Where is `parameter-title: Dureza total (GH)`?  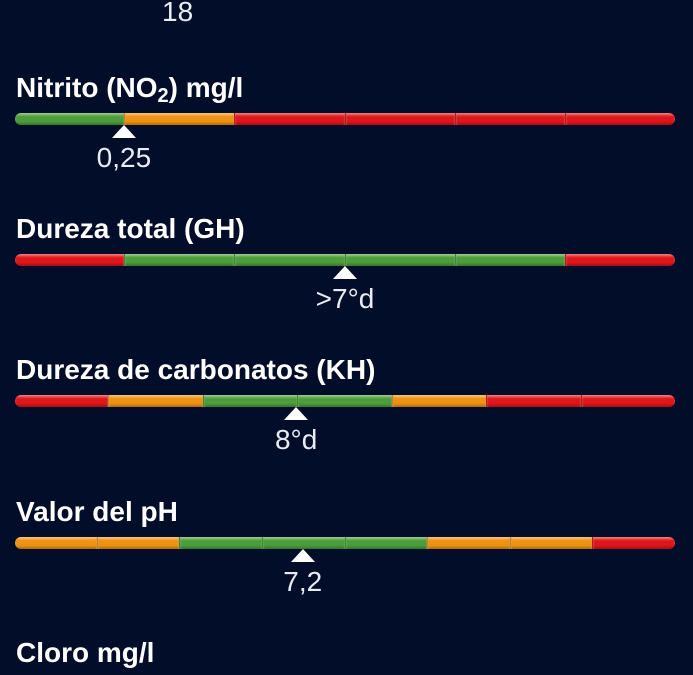
parameter-title: Dureza total (GH) is located at coordinates (130, 229).